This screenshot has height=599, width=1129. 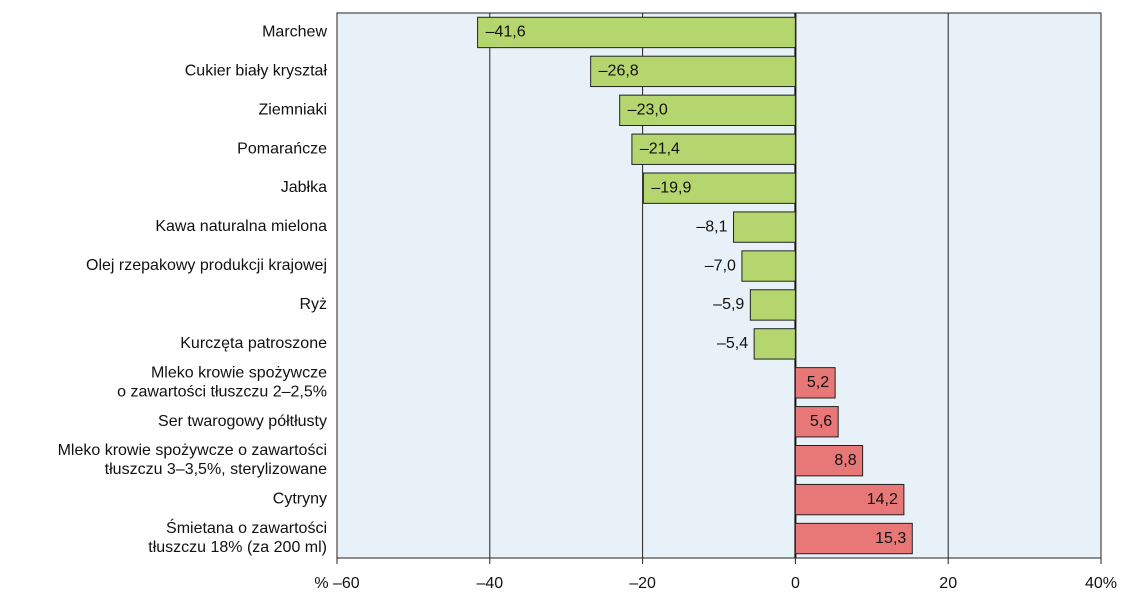 I want to click on y-tick-label: Marchew, so click(x=294, y=32).